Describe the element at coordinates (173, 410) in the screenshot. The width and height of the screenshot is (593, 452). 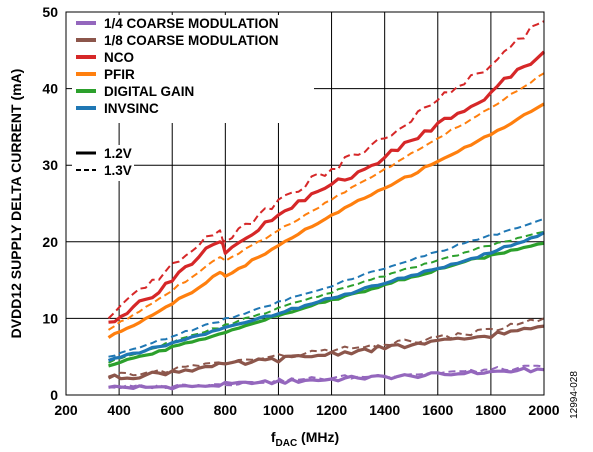
I see `x-tick-label: 600` at that location.